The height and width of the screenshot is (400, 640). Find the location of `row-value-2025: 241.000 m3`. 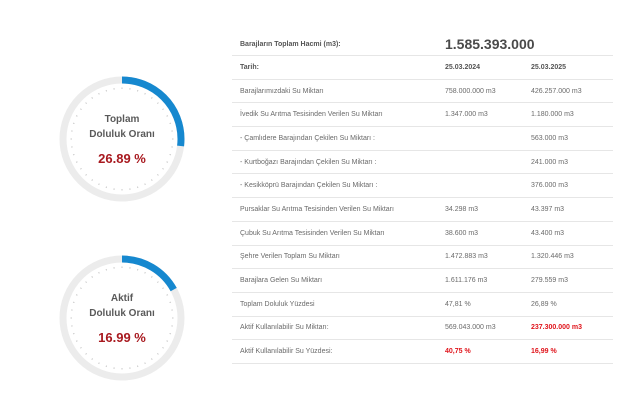

row-value-2025: 241.000 m3 is located at coordinates (568, 162).